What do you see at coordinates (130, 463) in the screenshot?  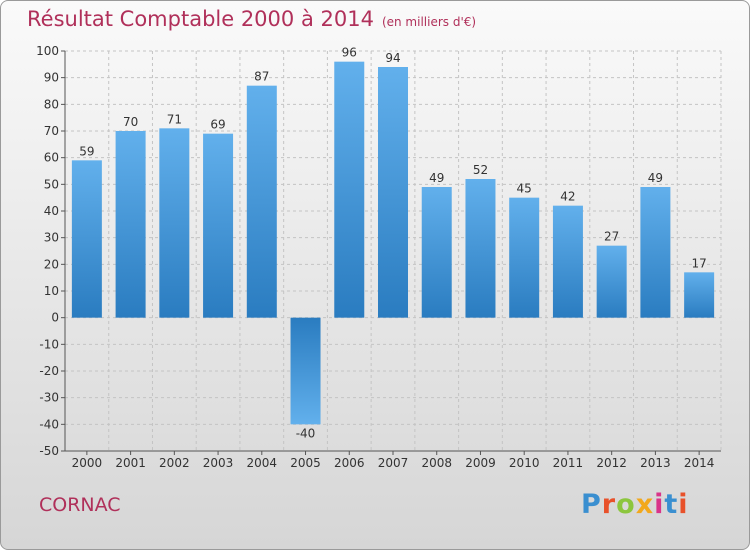 I see `x-tick-label: 2001` at bounding box center [130, 463].